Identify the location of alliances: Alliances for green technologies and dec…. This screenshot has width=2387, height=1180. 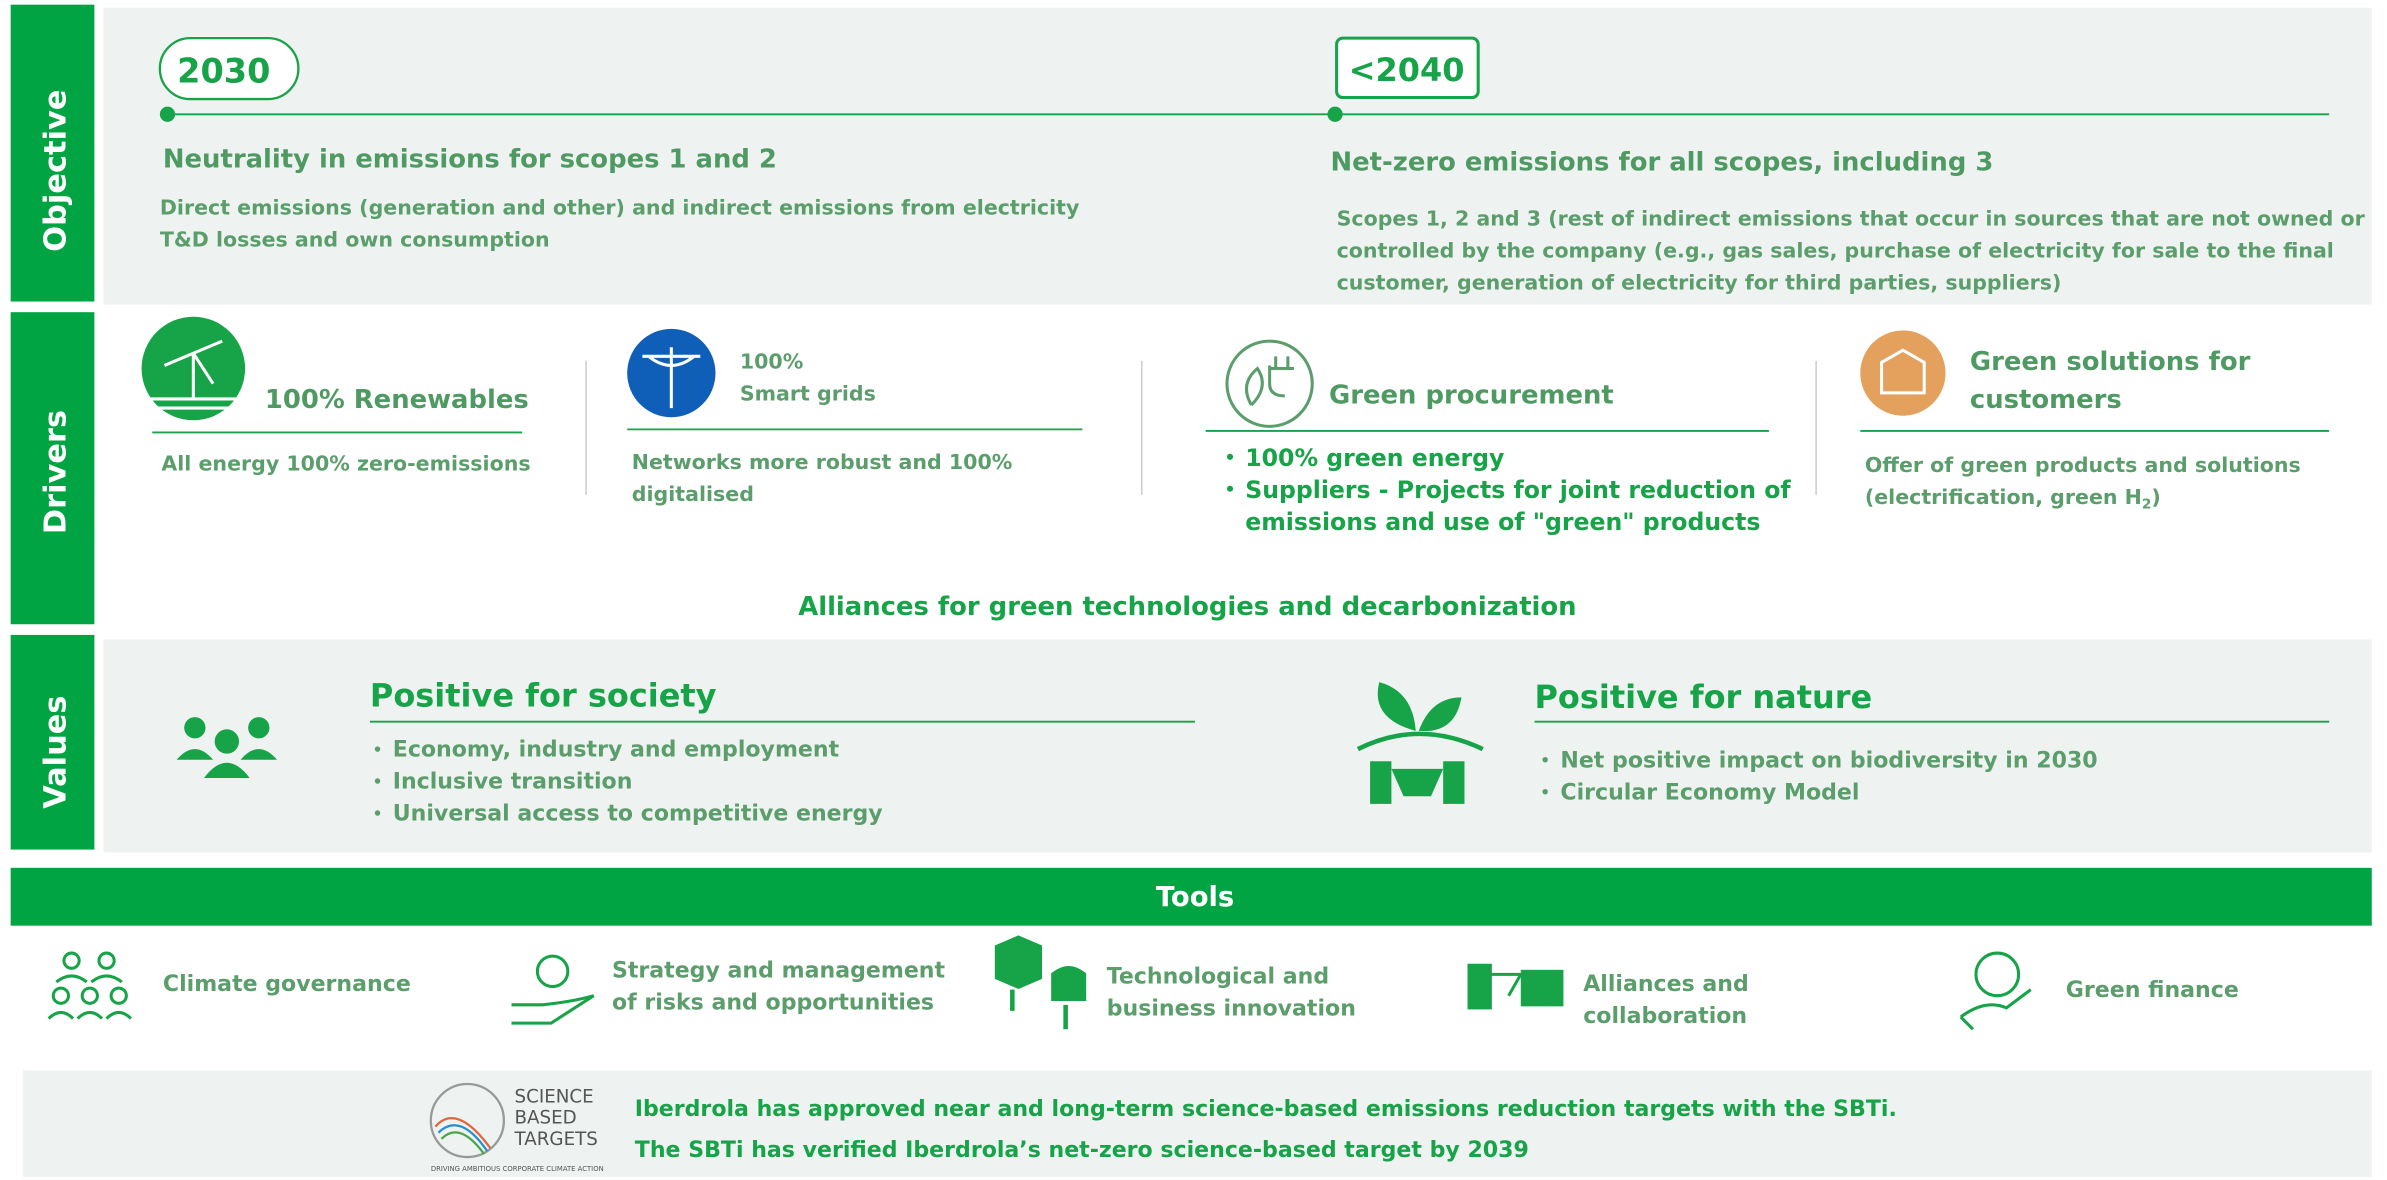
(1187, 607).